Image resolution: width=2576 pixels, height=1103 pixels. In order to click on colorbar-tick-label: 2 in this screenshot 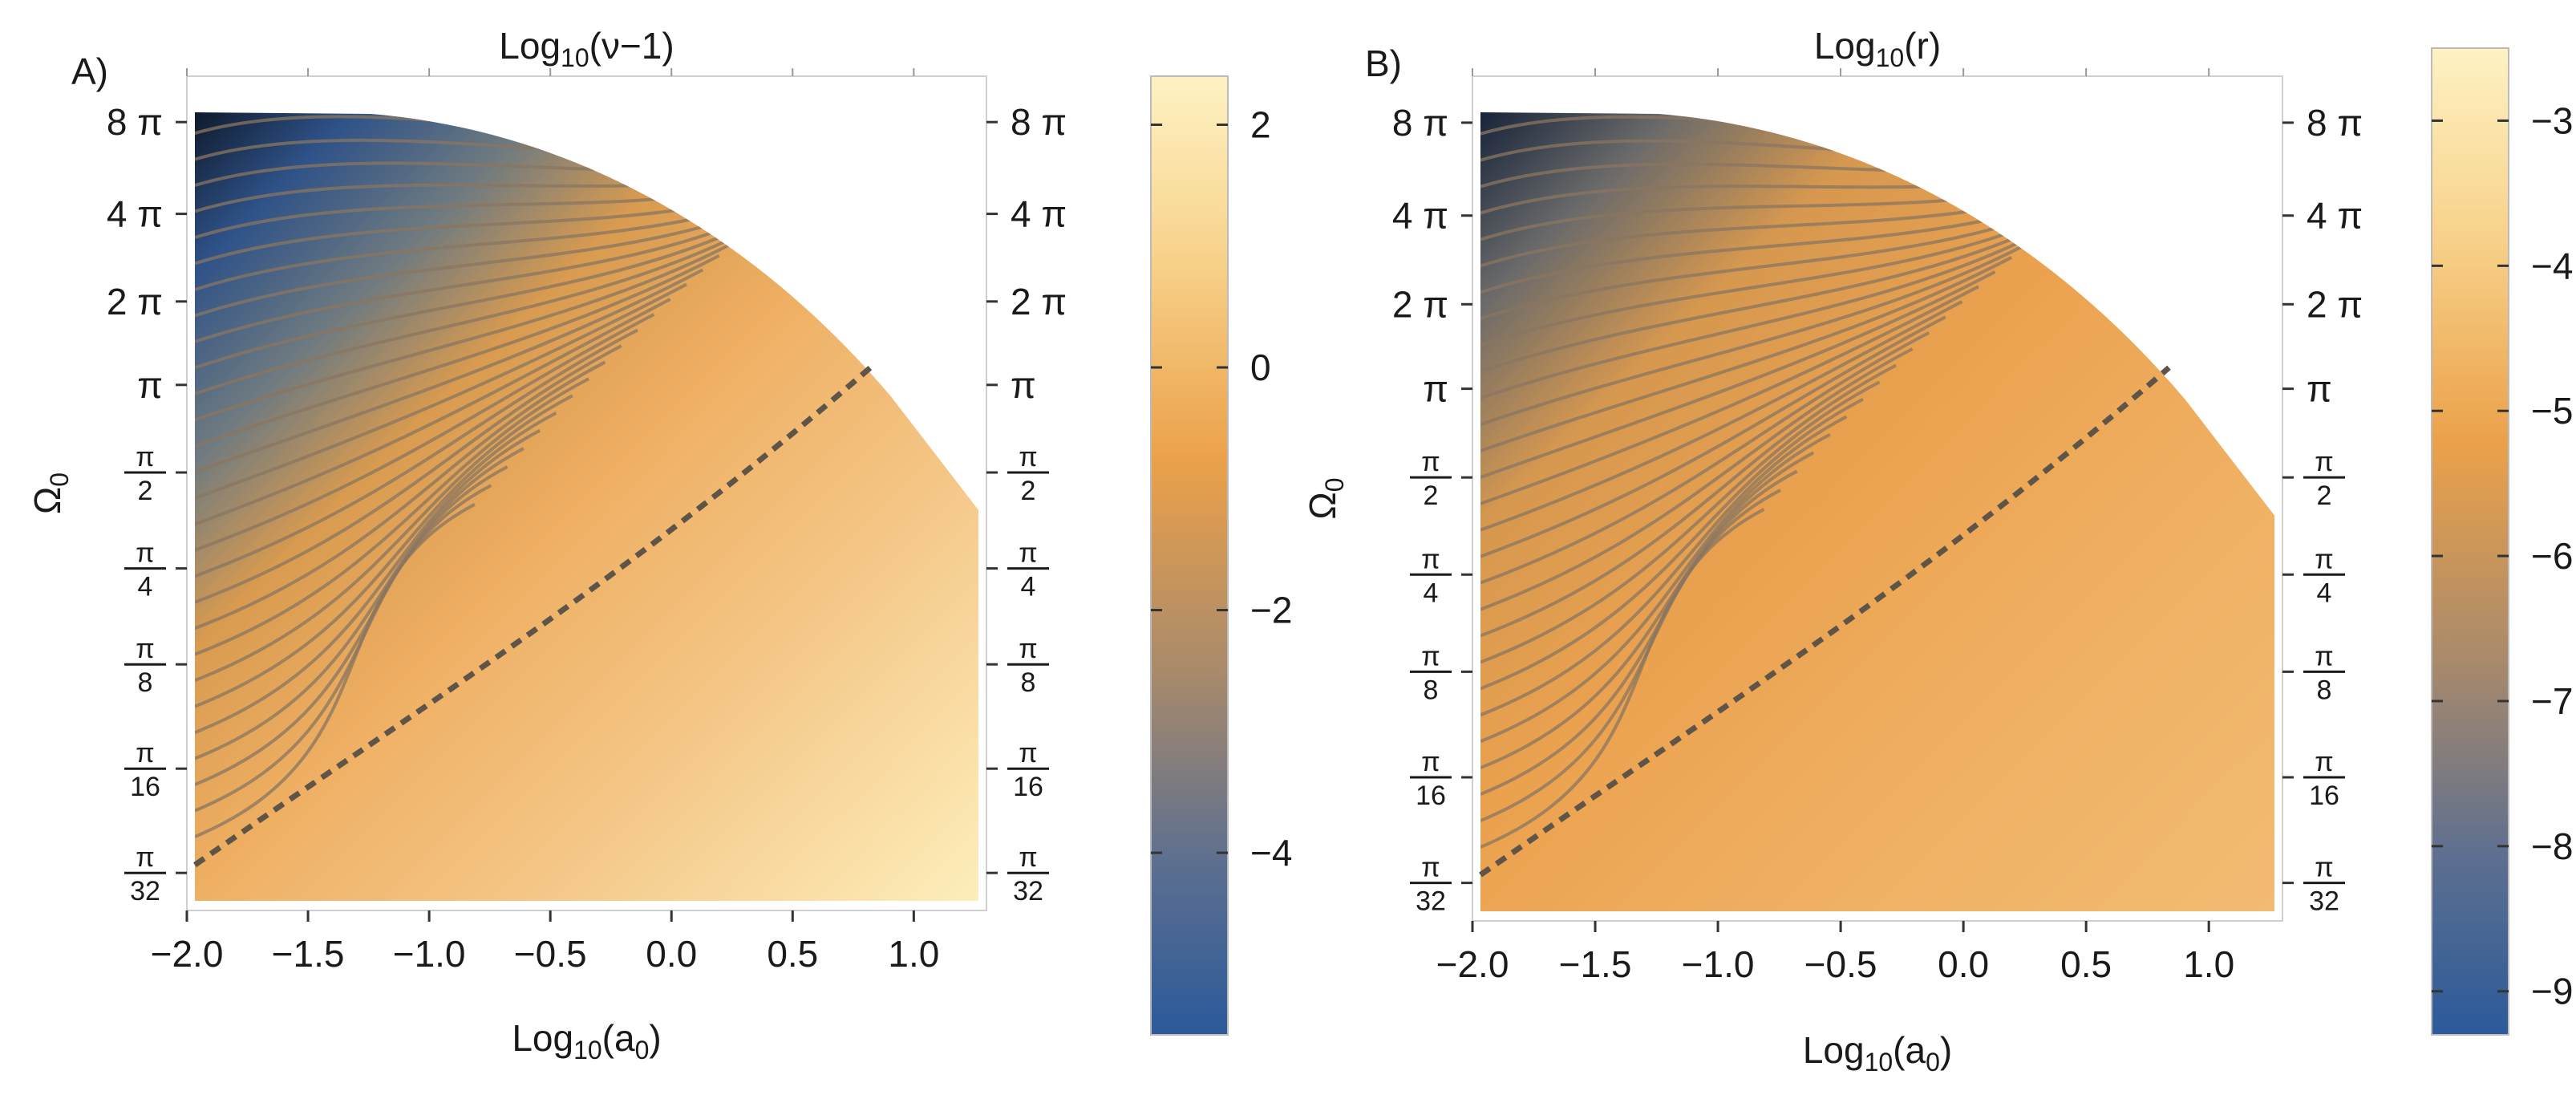, I will do `click(1260, 125)`.